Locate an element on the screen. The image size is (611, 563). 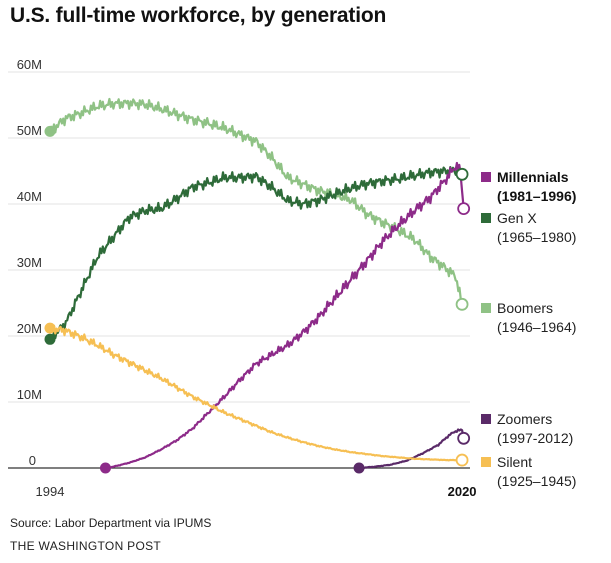
legend-genx-swatch is located at coordinates (486, 218).